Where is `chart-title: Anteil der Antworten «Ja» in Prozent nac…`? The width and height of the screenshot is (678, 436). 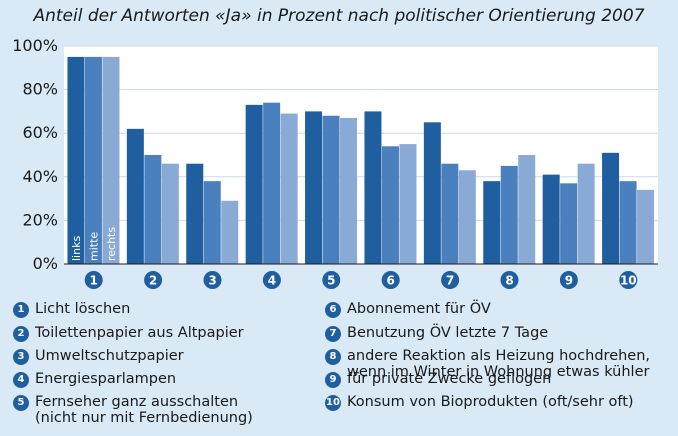 chart-title: Anteil der Antworten «Ja» in Prozent nac… is located at coordinates (339, 16).